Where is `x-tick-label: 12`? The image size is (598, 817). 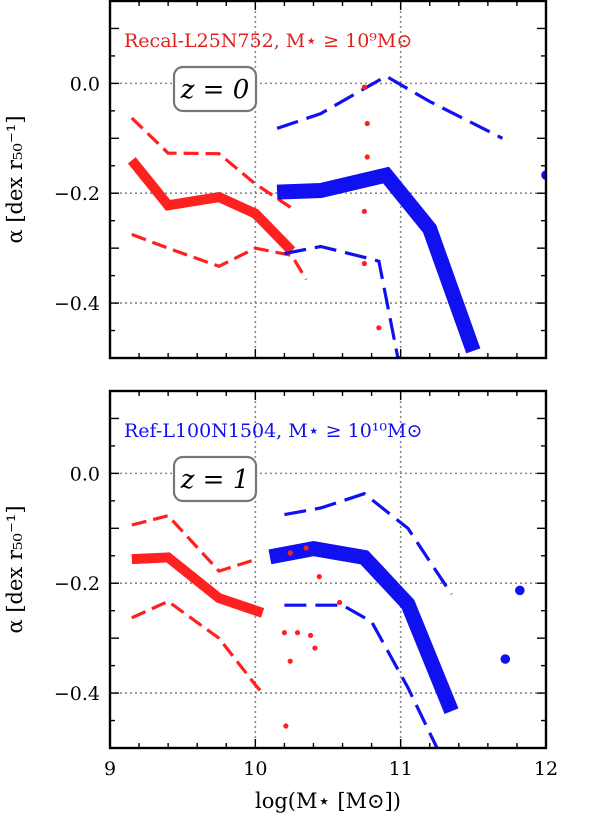 x-tick-label: 12 is located at coordinates (546, 769).